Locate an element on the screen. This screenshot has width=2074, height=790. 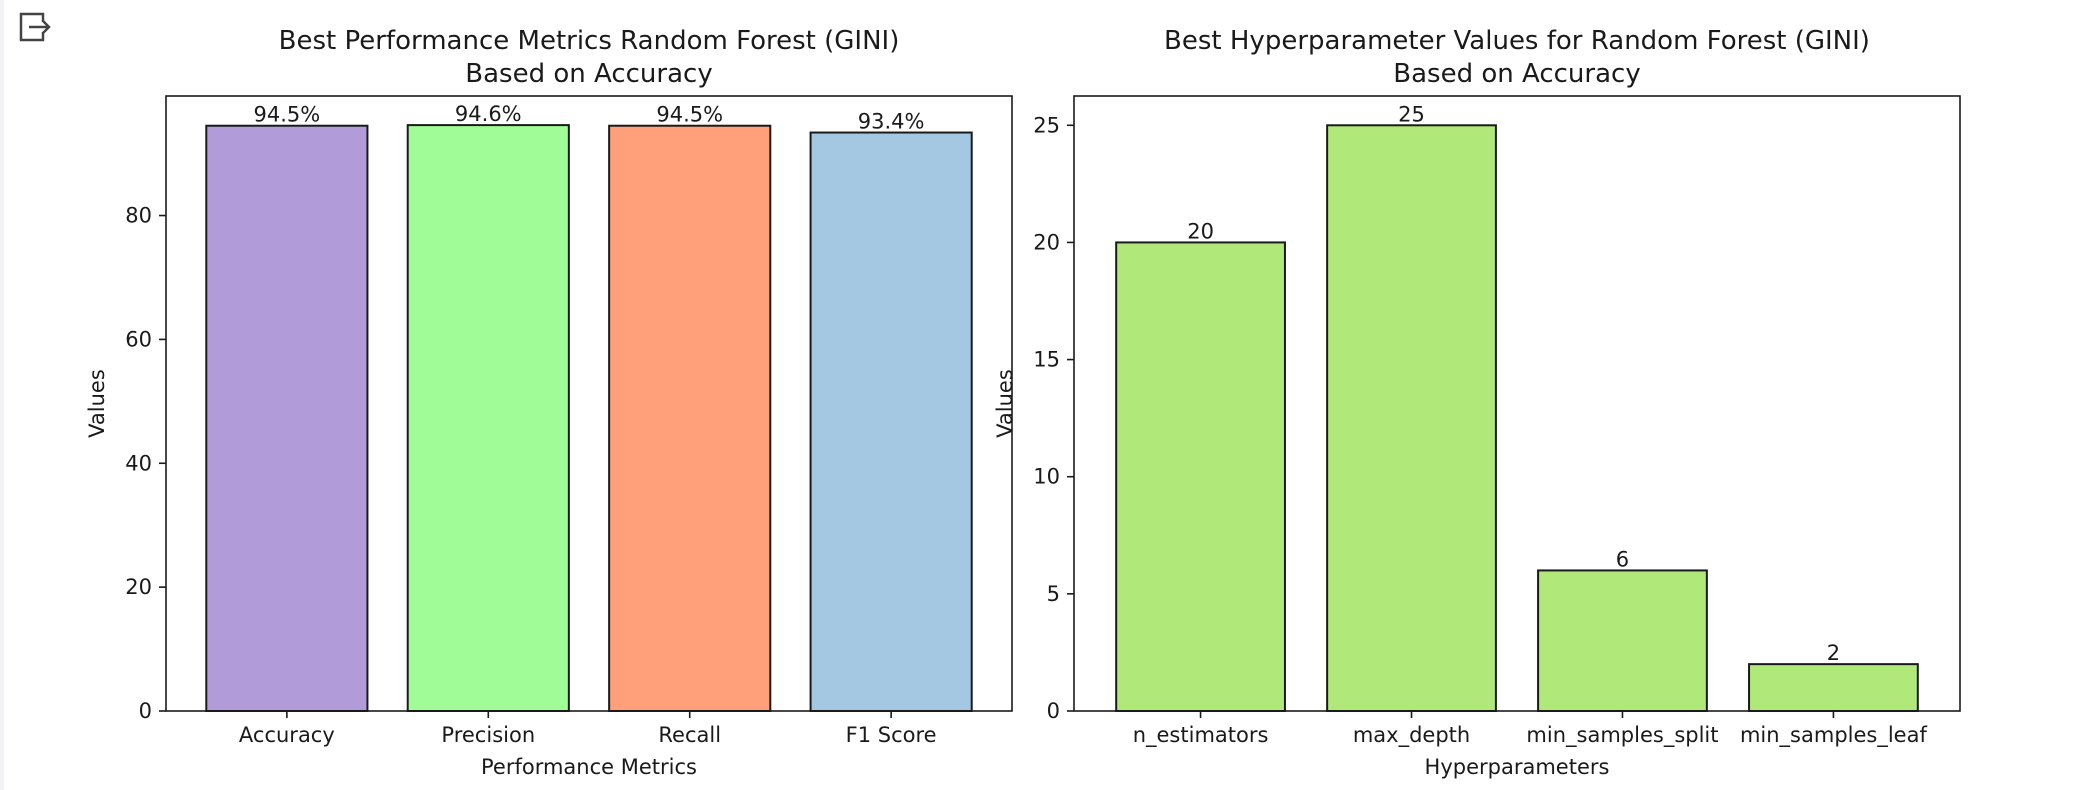
data-label: 93.4% is located at coordinates (891, 122).